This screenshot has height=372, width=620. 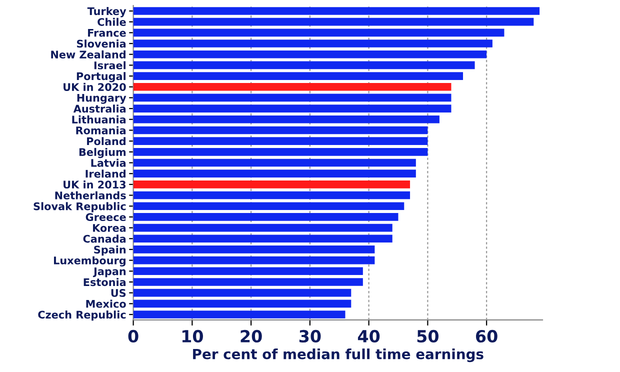 I want to click on y-tick-label: Latvia, so click(x=108, y=162).